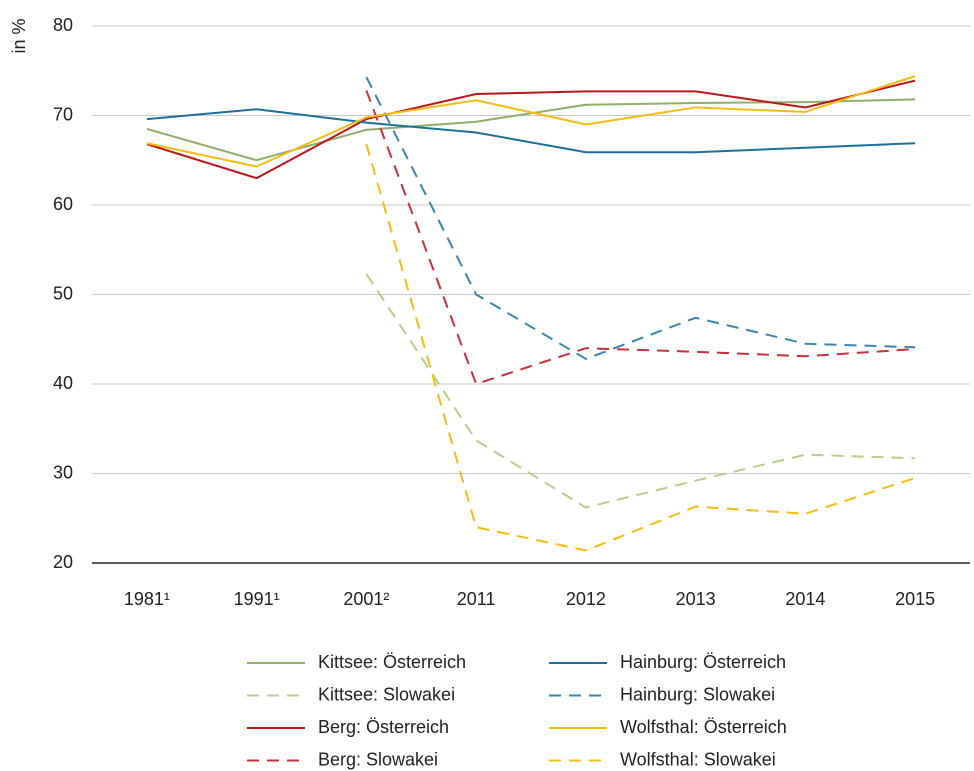  I want to click on legend-label: Hainburg: Slowakei, so click(697, 694).